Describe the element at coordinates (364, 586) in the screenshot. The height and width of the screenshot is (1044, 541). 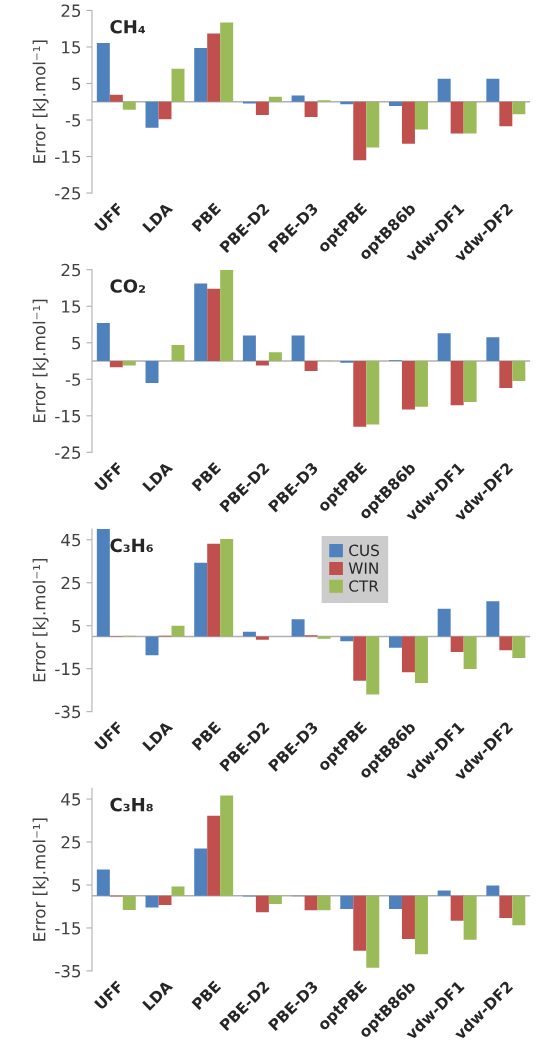
I see `legend-label: CTR` at that location.